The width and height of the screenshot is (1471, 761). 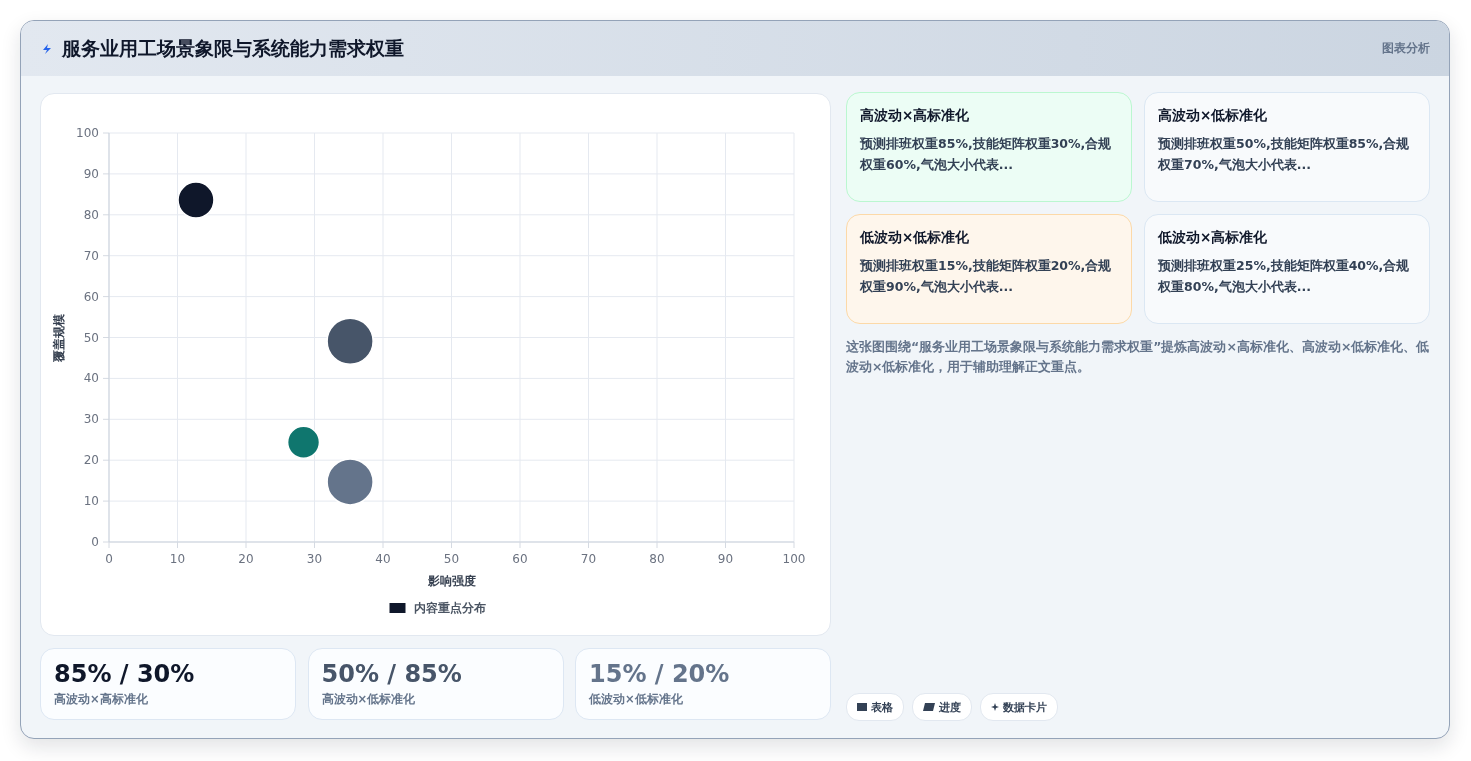 I want to click on x-tick-label: 90, so click(x=725, y=559).